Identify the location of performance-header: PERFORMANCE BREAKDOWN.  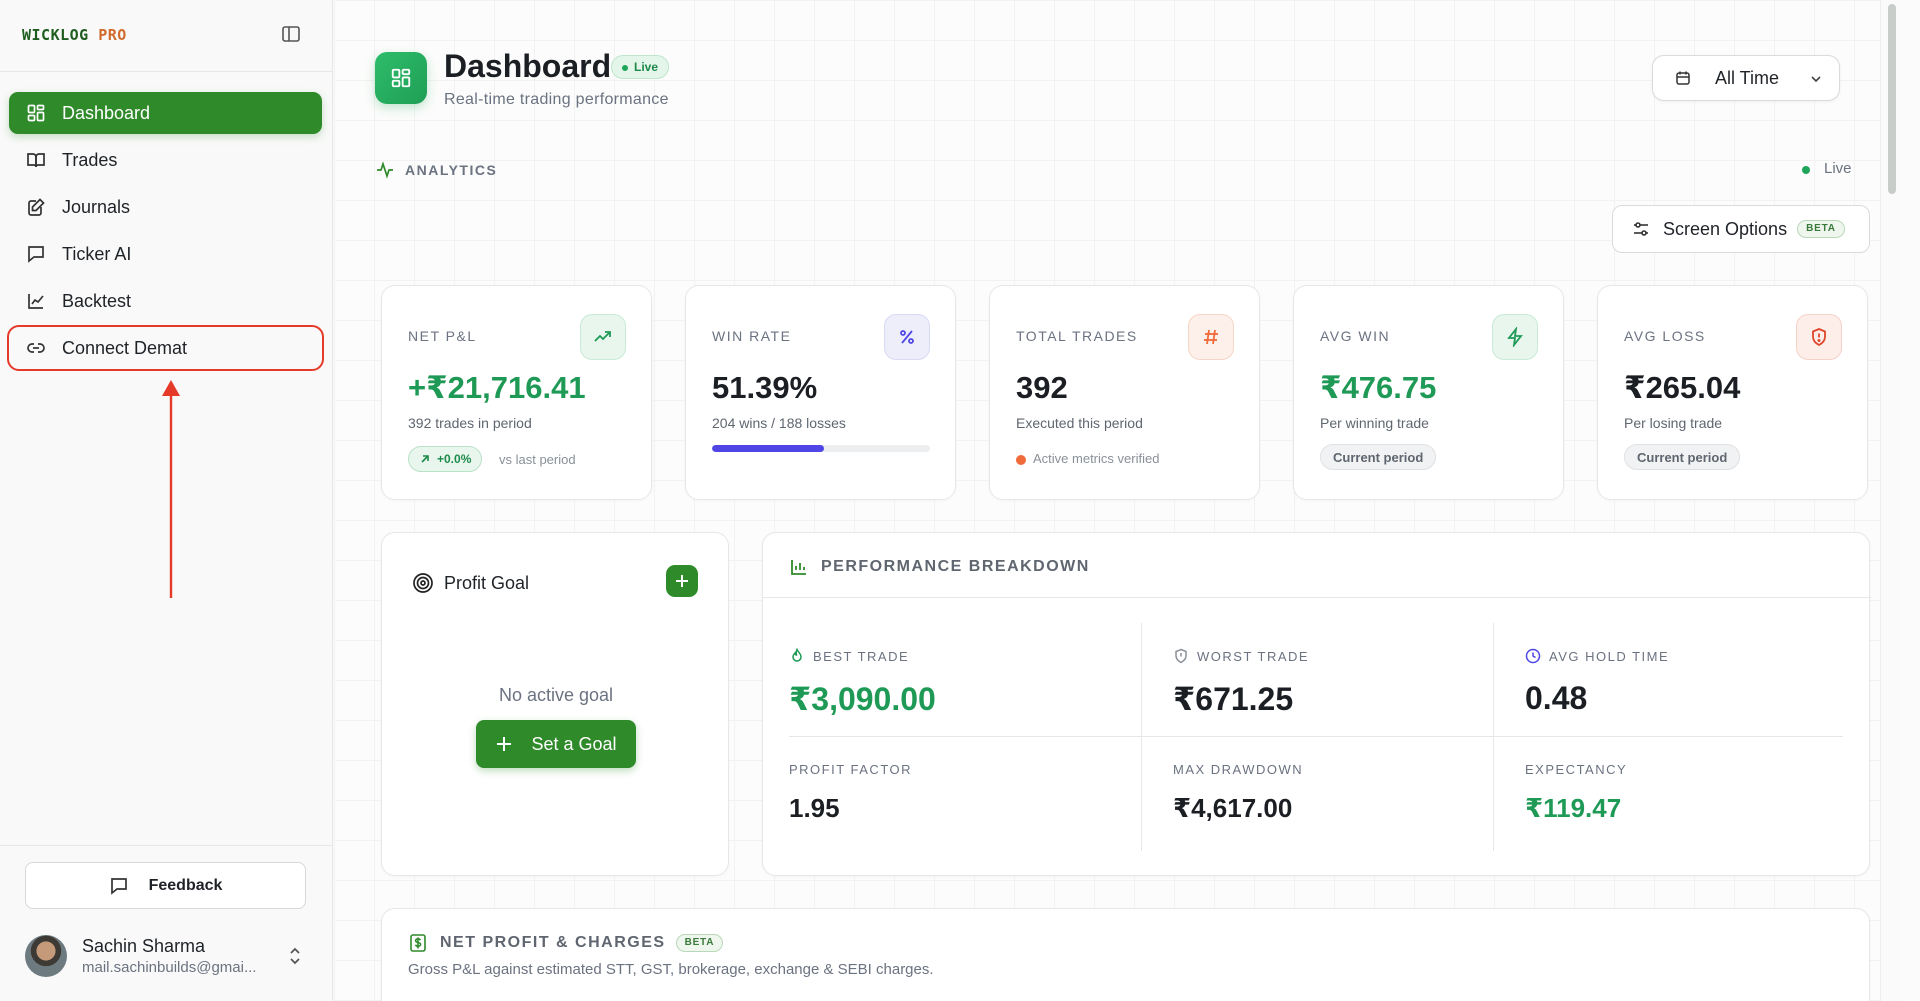
(1317, 565).